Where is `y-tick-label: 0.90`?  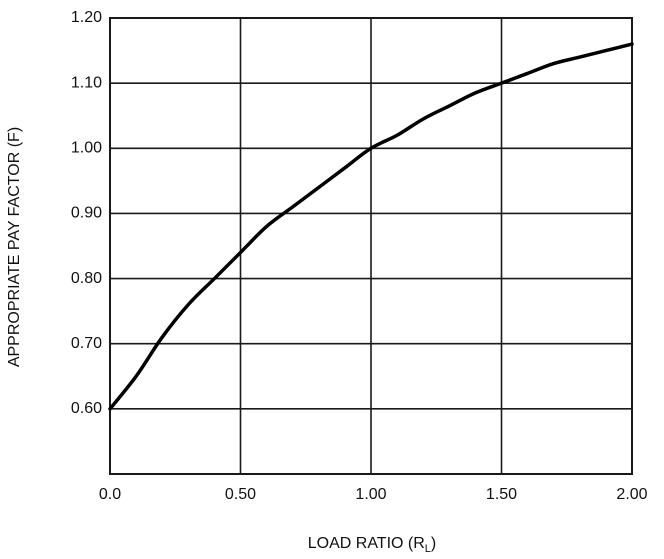
y-tick-label: 0.90 is located at coordinates (86, 213).